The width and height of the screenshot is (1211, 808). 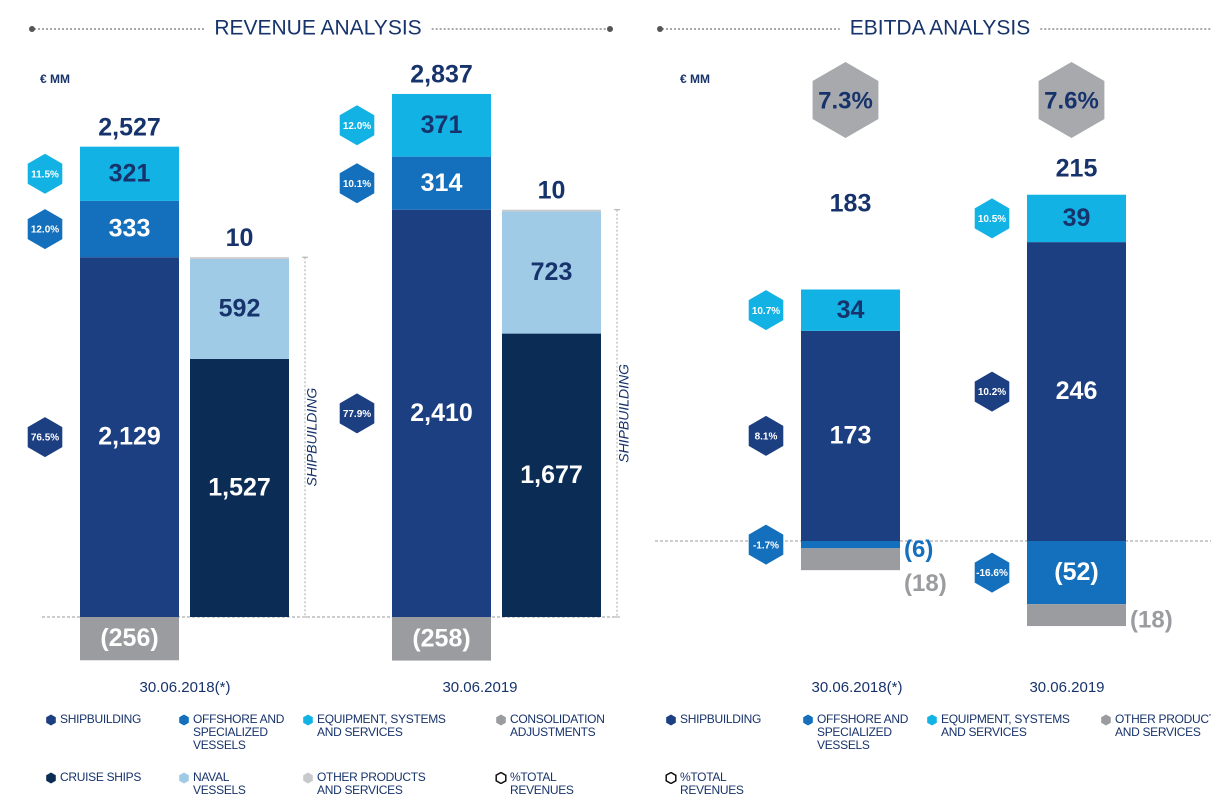 What do you see at coordinates (940, 28) in the screenshot?
I see `chart-title: EBITDA ANALYSIS` at bounding box center [940, 28].